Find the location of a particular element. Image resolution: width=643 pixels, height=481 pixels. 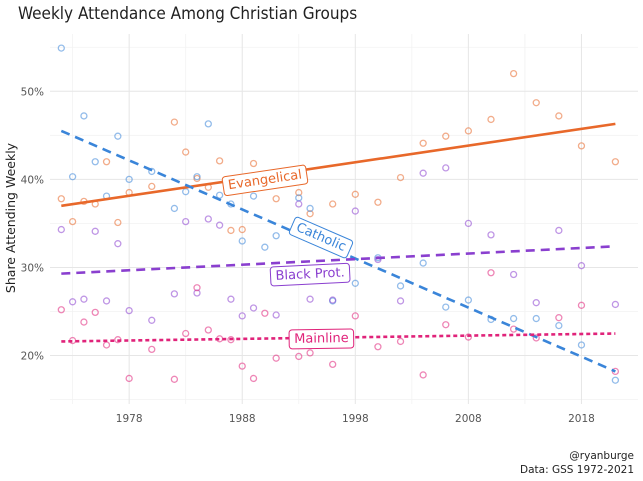

series-labels: Evangelical Catholic Black Prot. Mainline is located at coordinates (288, 257).